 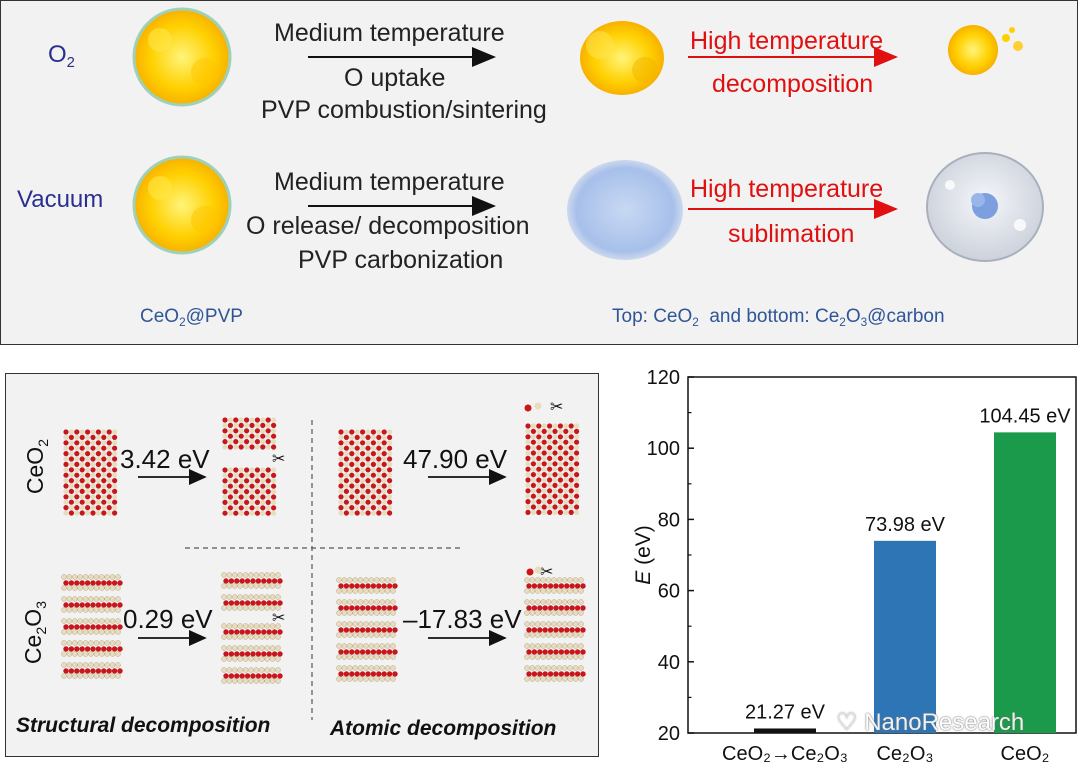 What do you see at coordinates (249, 433) in the screenshot?
I see `ceo2-slab-upper` at bounding box center [249, 433].